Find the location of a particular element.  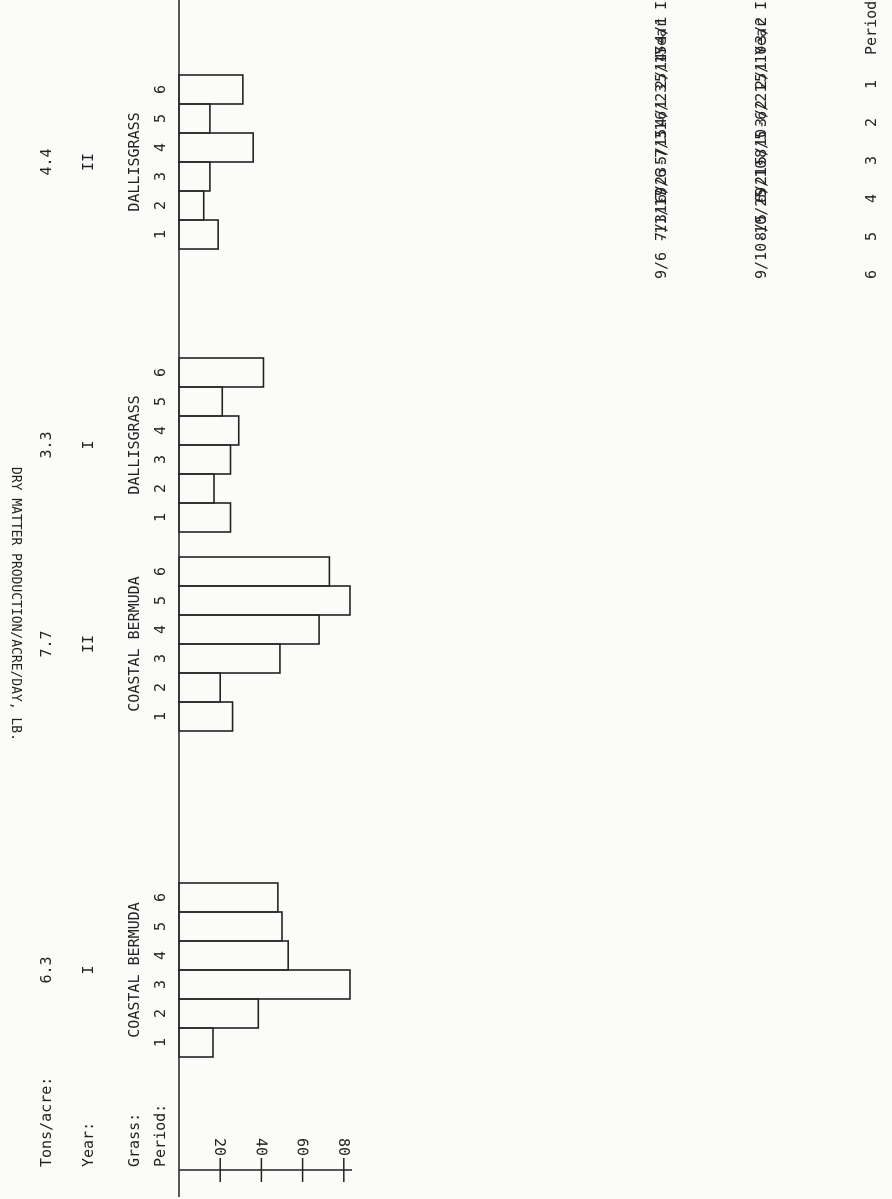

table-cell: 2/1 -3/2 is located at coordinates (761, 53).